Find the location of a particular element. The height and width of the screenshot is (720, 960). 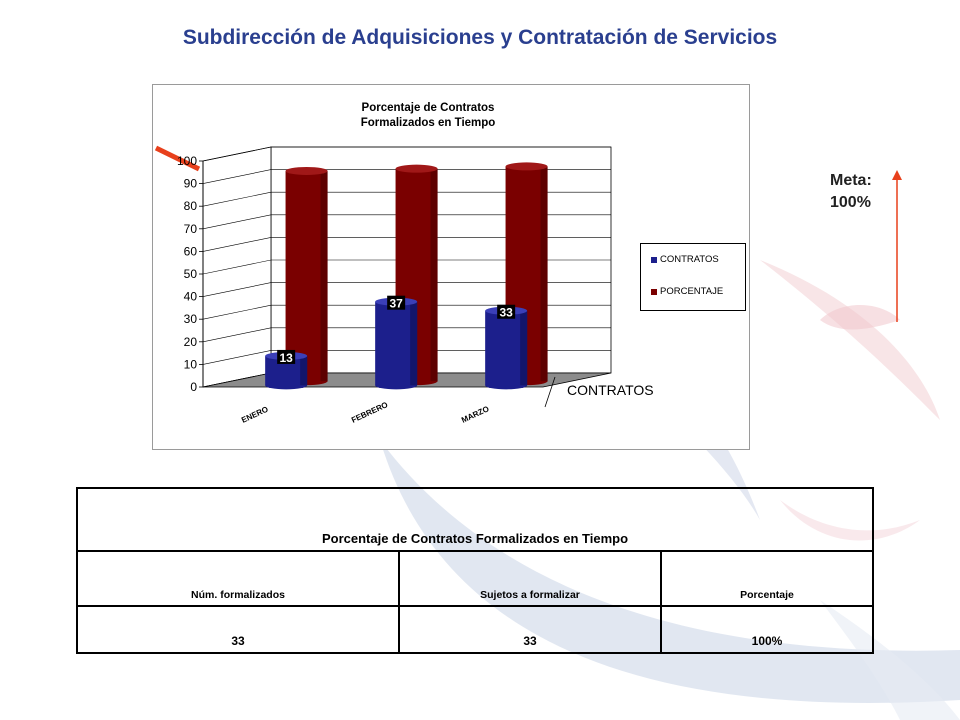

goal-label-text: Meta: is located at coordinates (851, 180).